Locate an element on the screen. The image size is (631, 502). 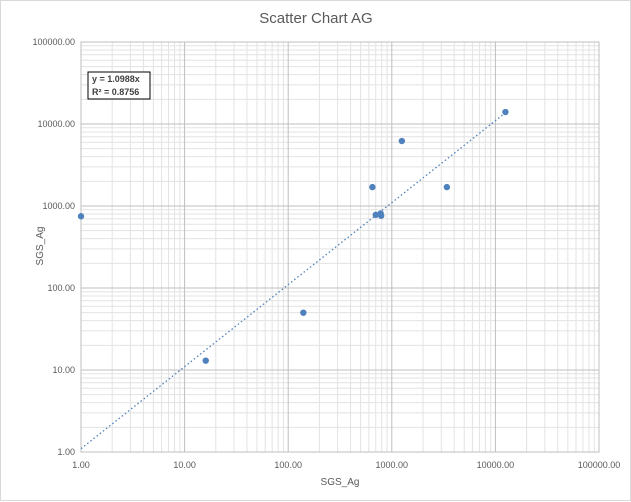
x-tick-label: 10000.00 is located at coordinates (496, 465).